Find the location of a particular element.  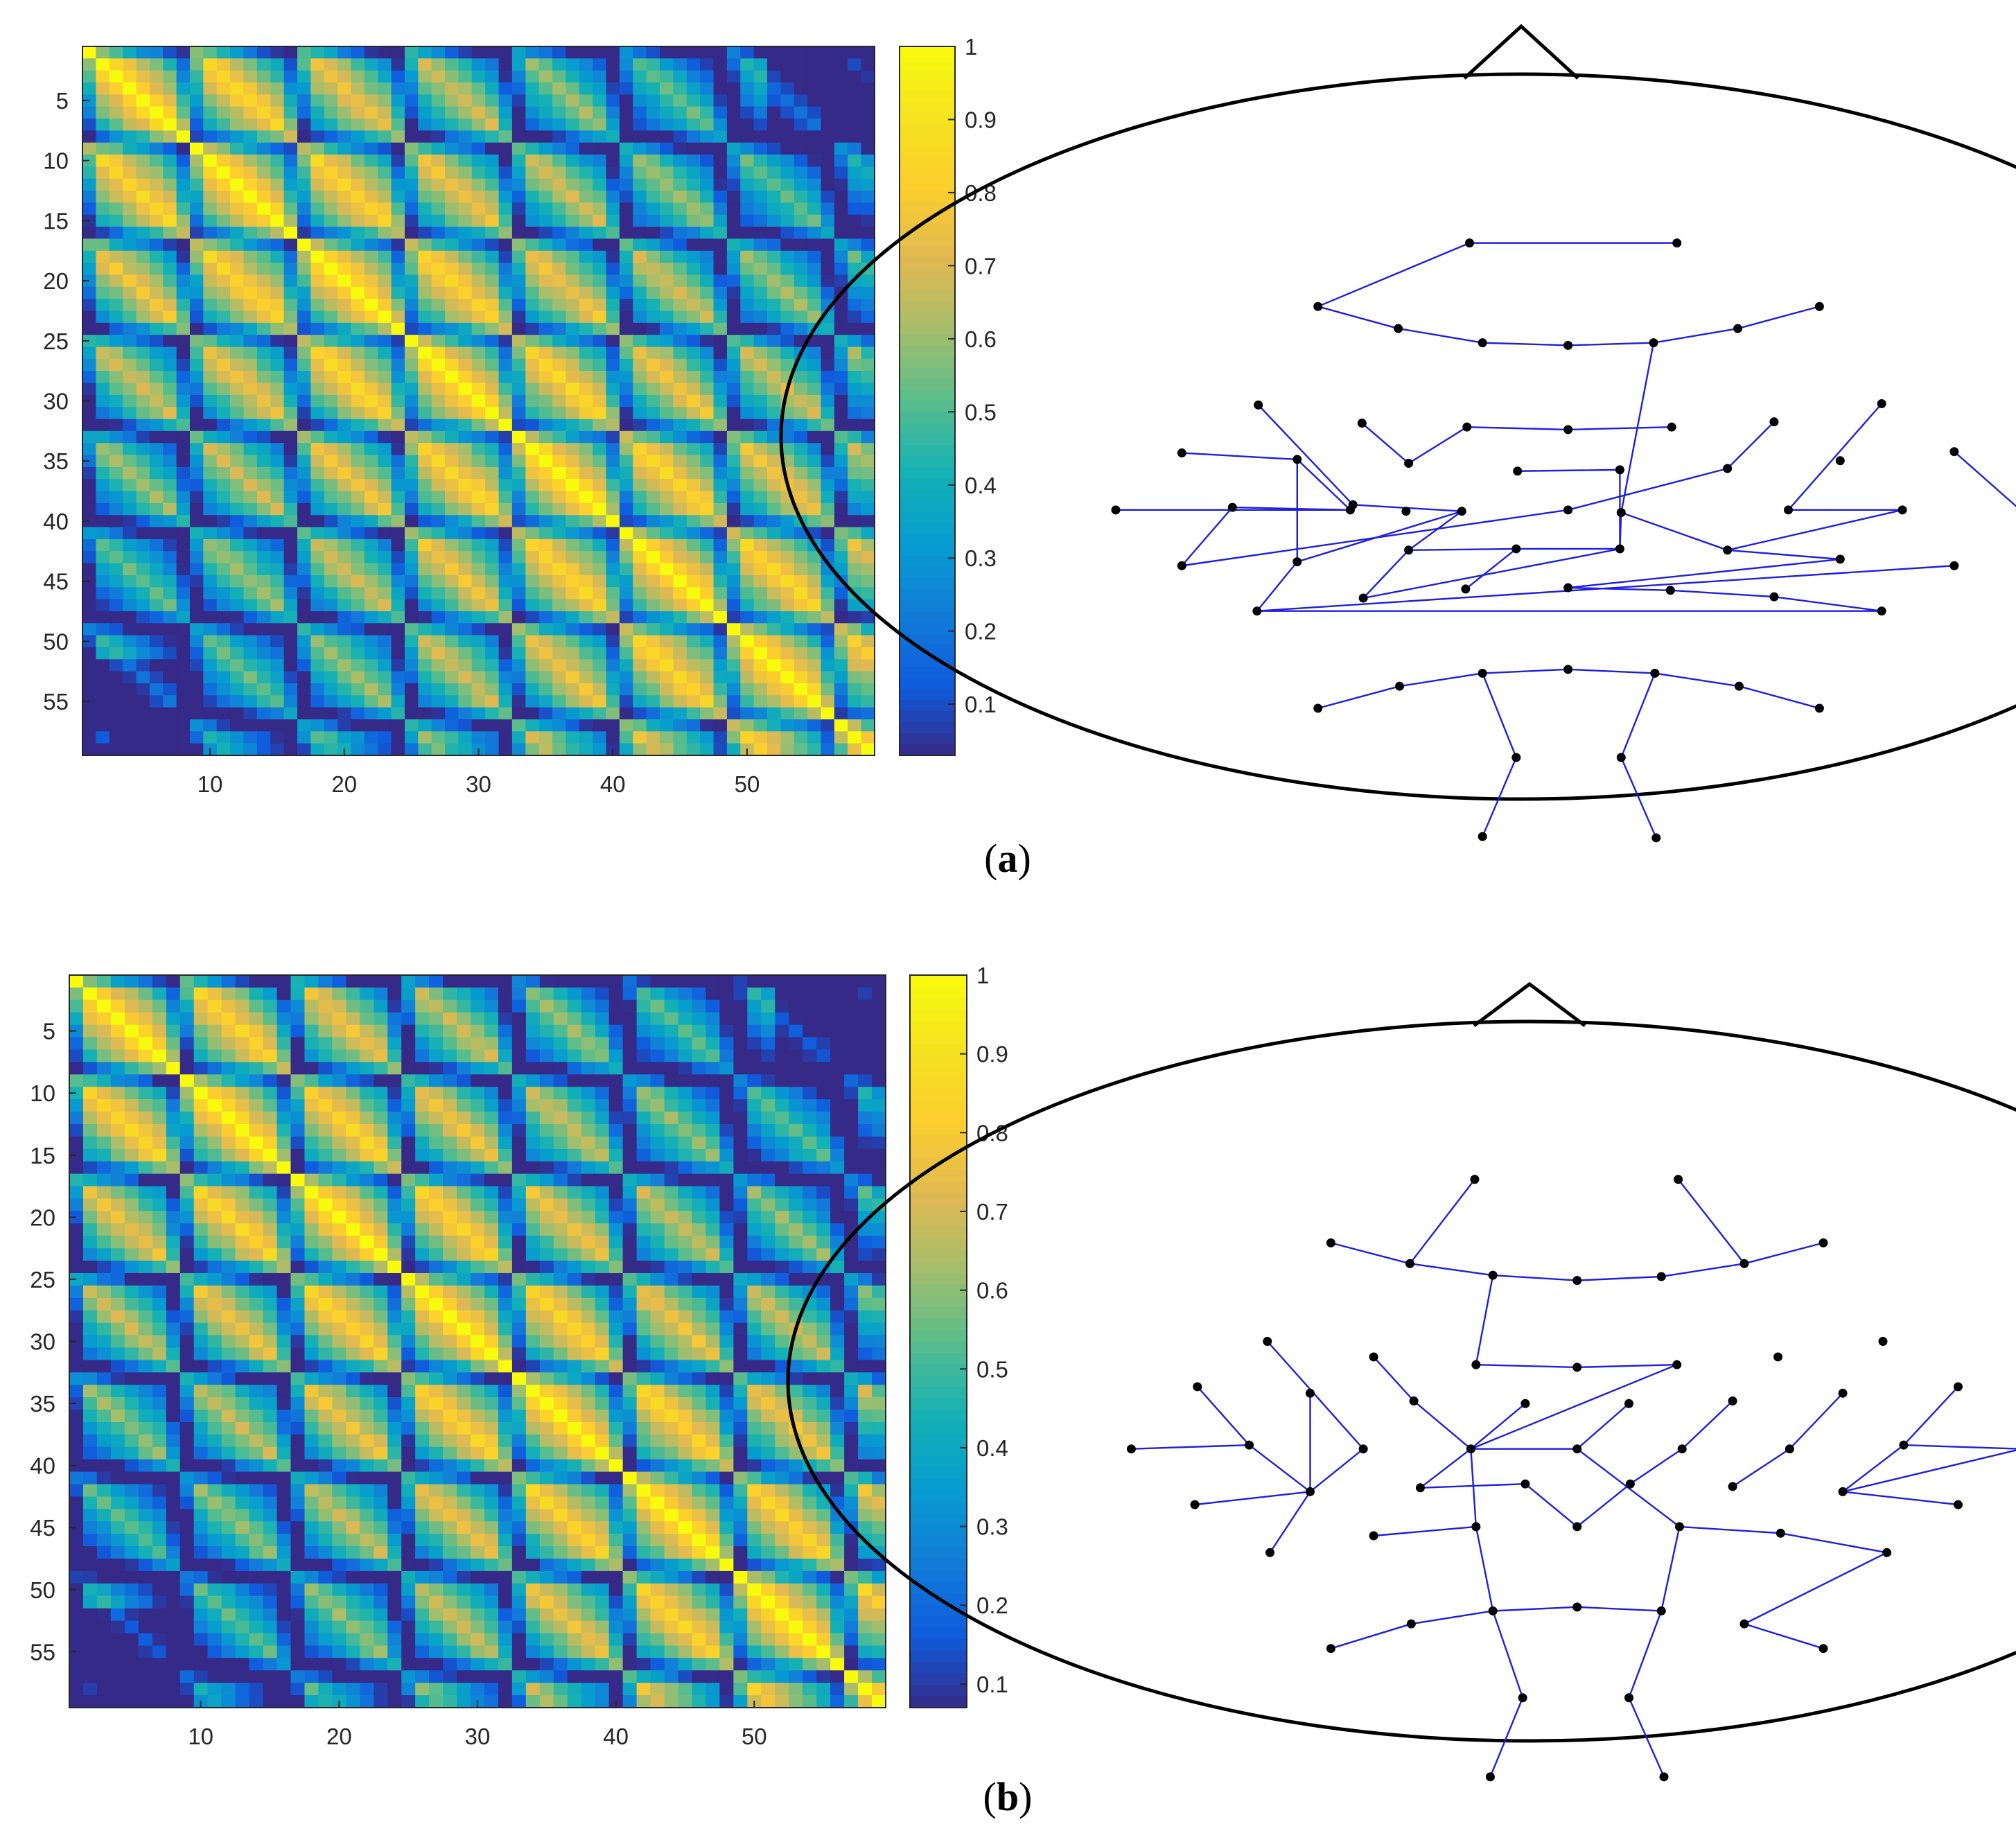

nose-outline is located at coordinates (1521, 52).